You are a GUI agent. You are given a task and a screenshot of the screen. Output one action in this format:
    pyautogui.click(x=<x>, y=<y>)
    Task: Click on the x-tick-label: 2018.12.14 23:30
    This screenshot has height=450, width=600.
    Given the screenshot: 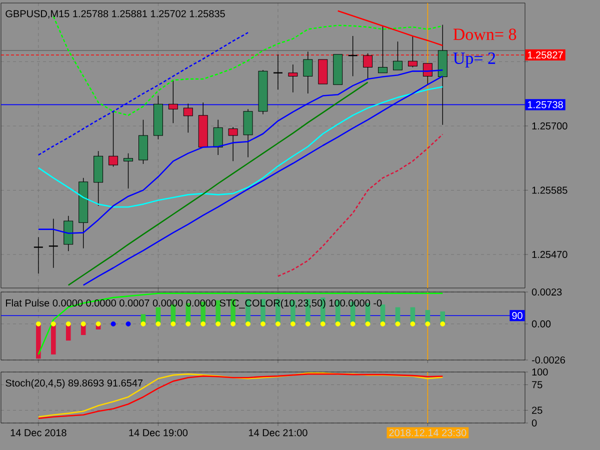 What is the action you would take?
    pyautogui.click(x=427, y=432)
    